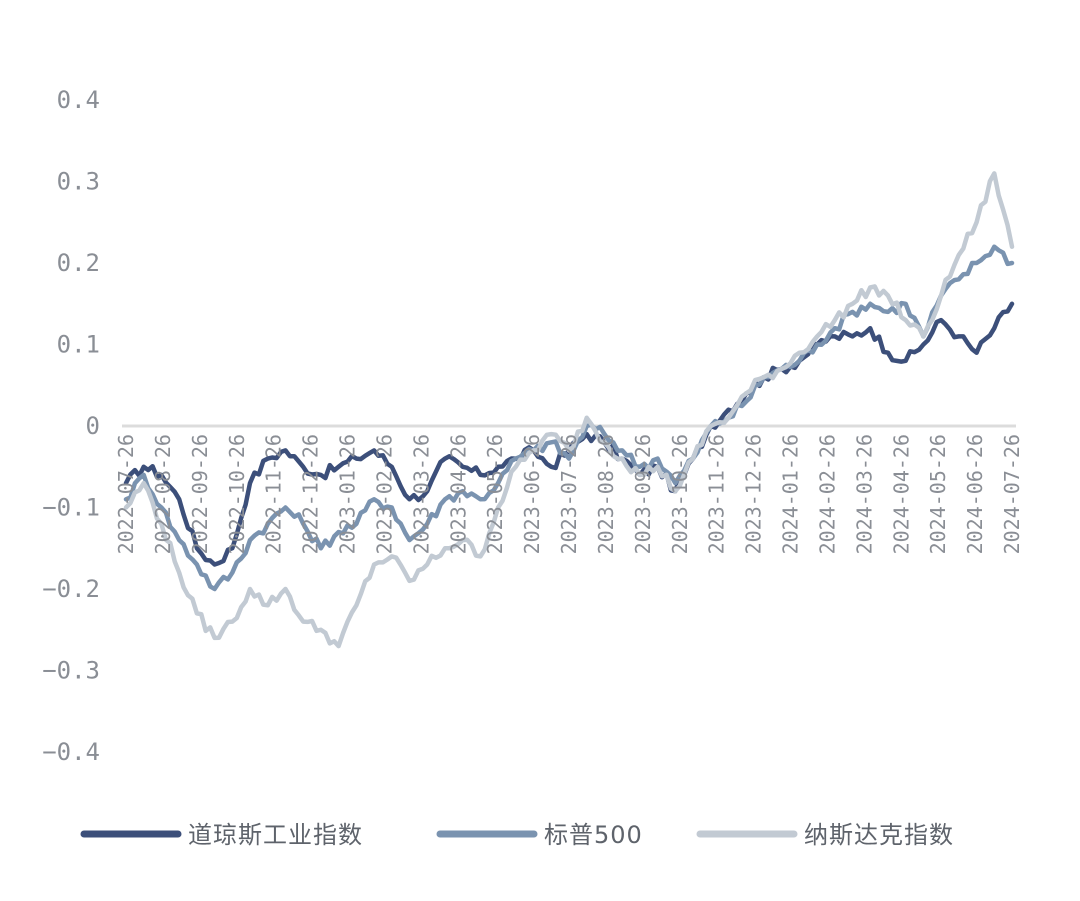 The image size is (1080, 901). I want to click on y-tick-label: 0.1, so click(78, 345).